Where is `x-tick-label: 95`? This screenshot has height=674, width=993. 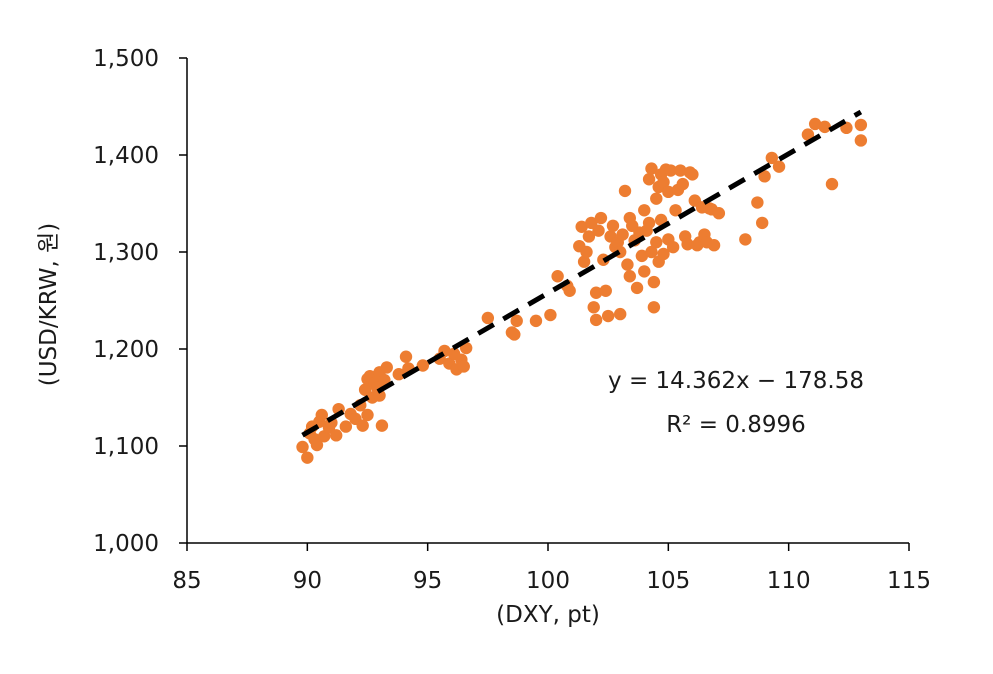 x-tick-label: 95 is located at coordinates (427, 581).